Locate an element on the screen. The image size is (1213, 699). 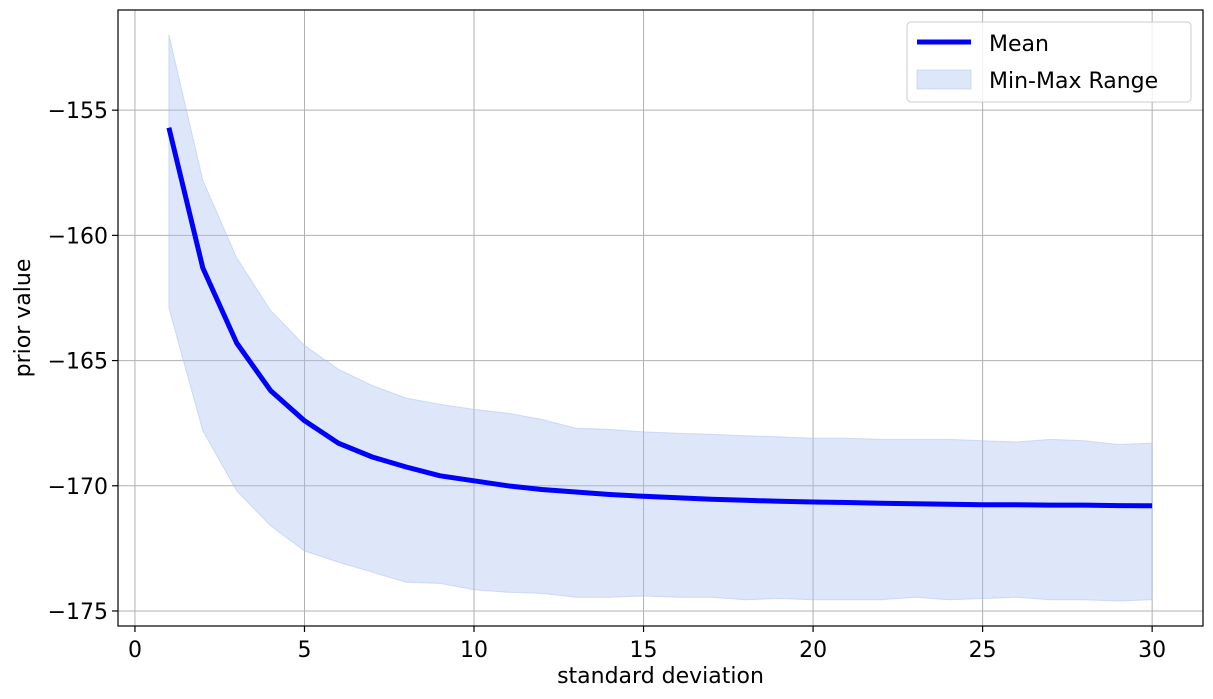
x-tick-label: 25 is located at coordinates (983, 650).